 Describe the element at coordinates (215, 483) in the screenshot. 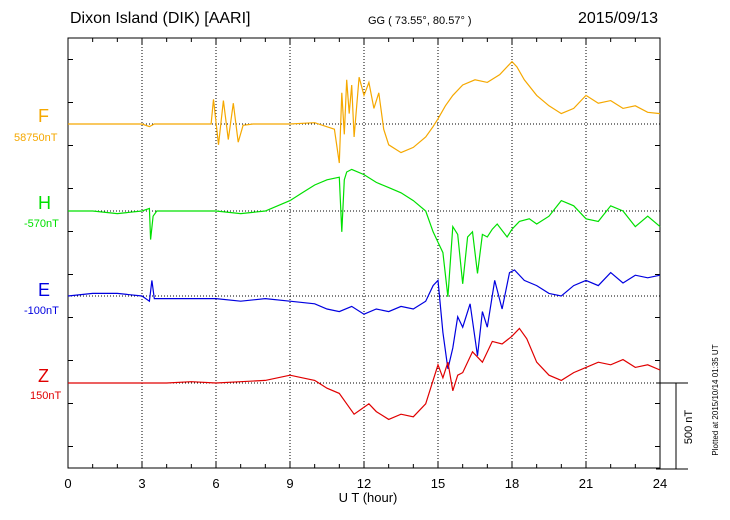

I see `x-tick-label: 6` at that location.